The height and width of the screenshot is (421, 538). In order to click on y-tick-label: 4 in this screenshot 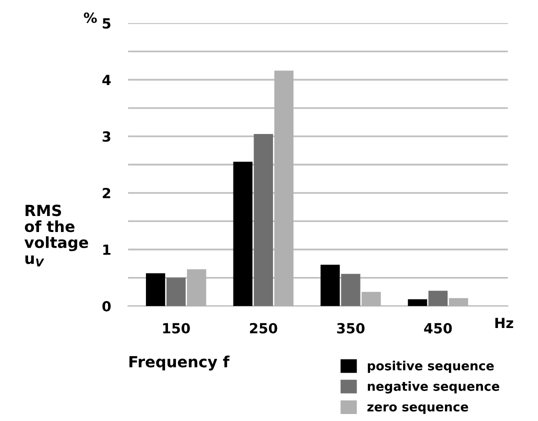, I will do `click(106, 80)`.